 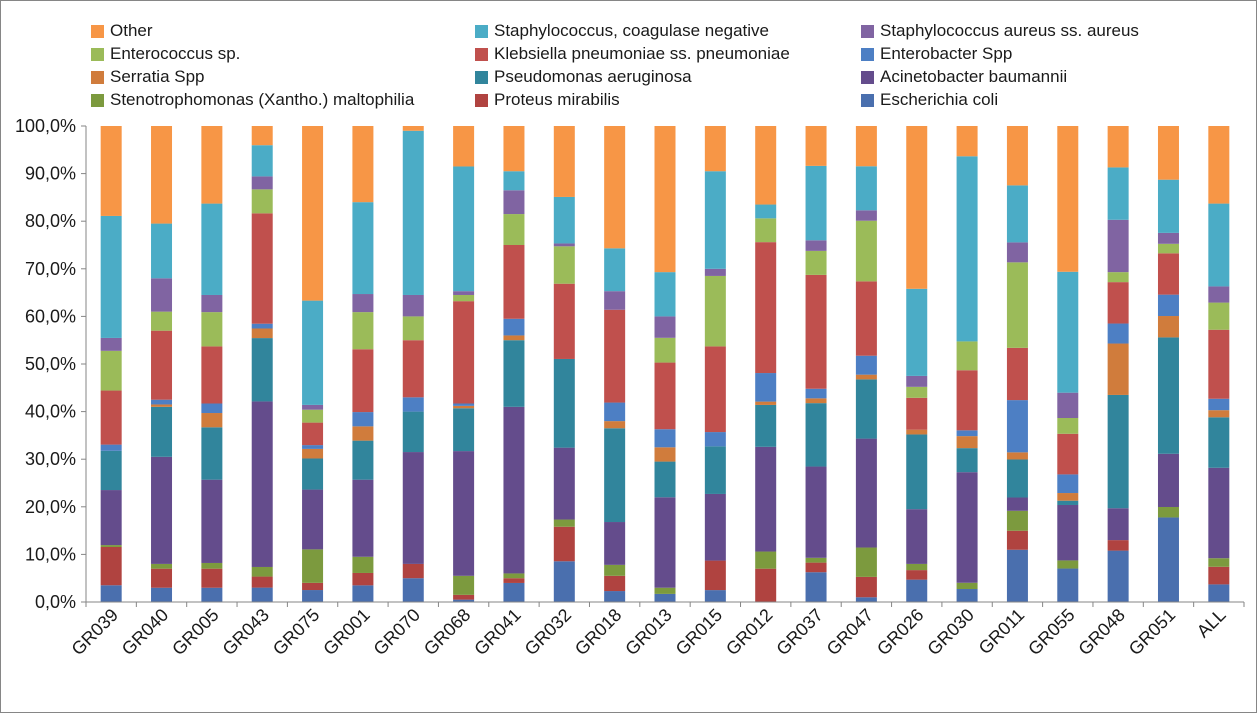 I want to click on y-tick-label: 80,0%, so click(x=50, y=221).